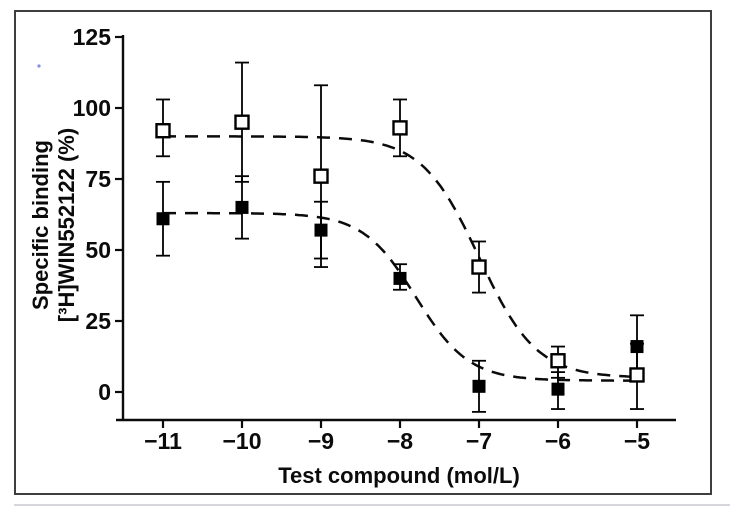  Describe the element at coordinates (40, 225) in the screenshot. I see `y-axis-title-line1: Specific binding` at that location.